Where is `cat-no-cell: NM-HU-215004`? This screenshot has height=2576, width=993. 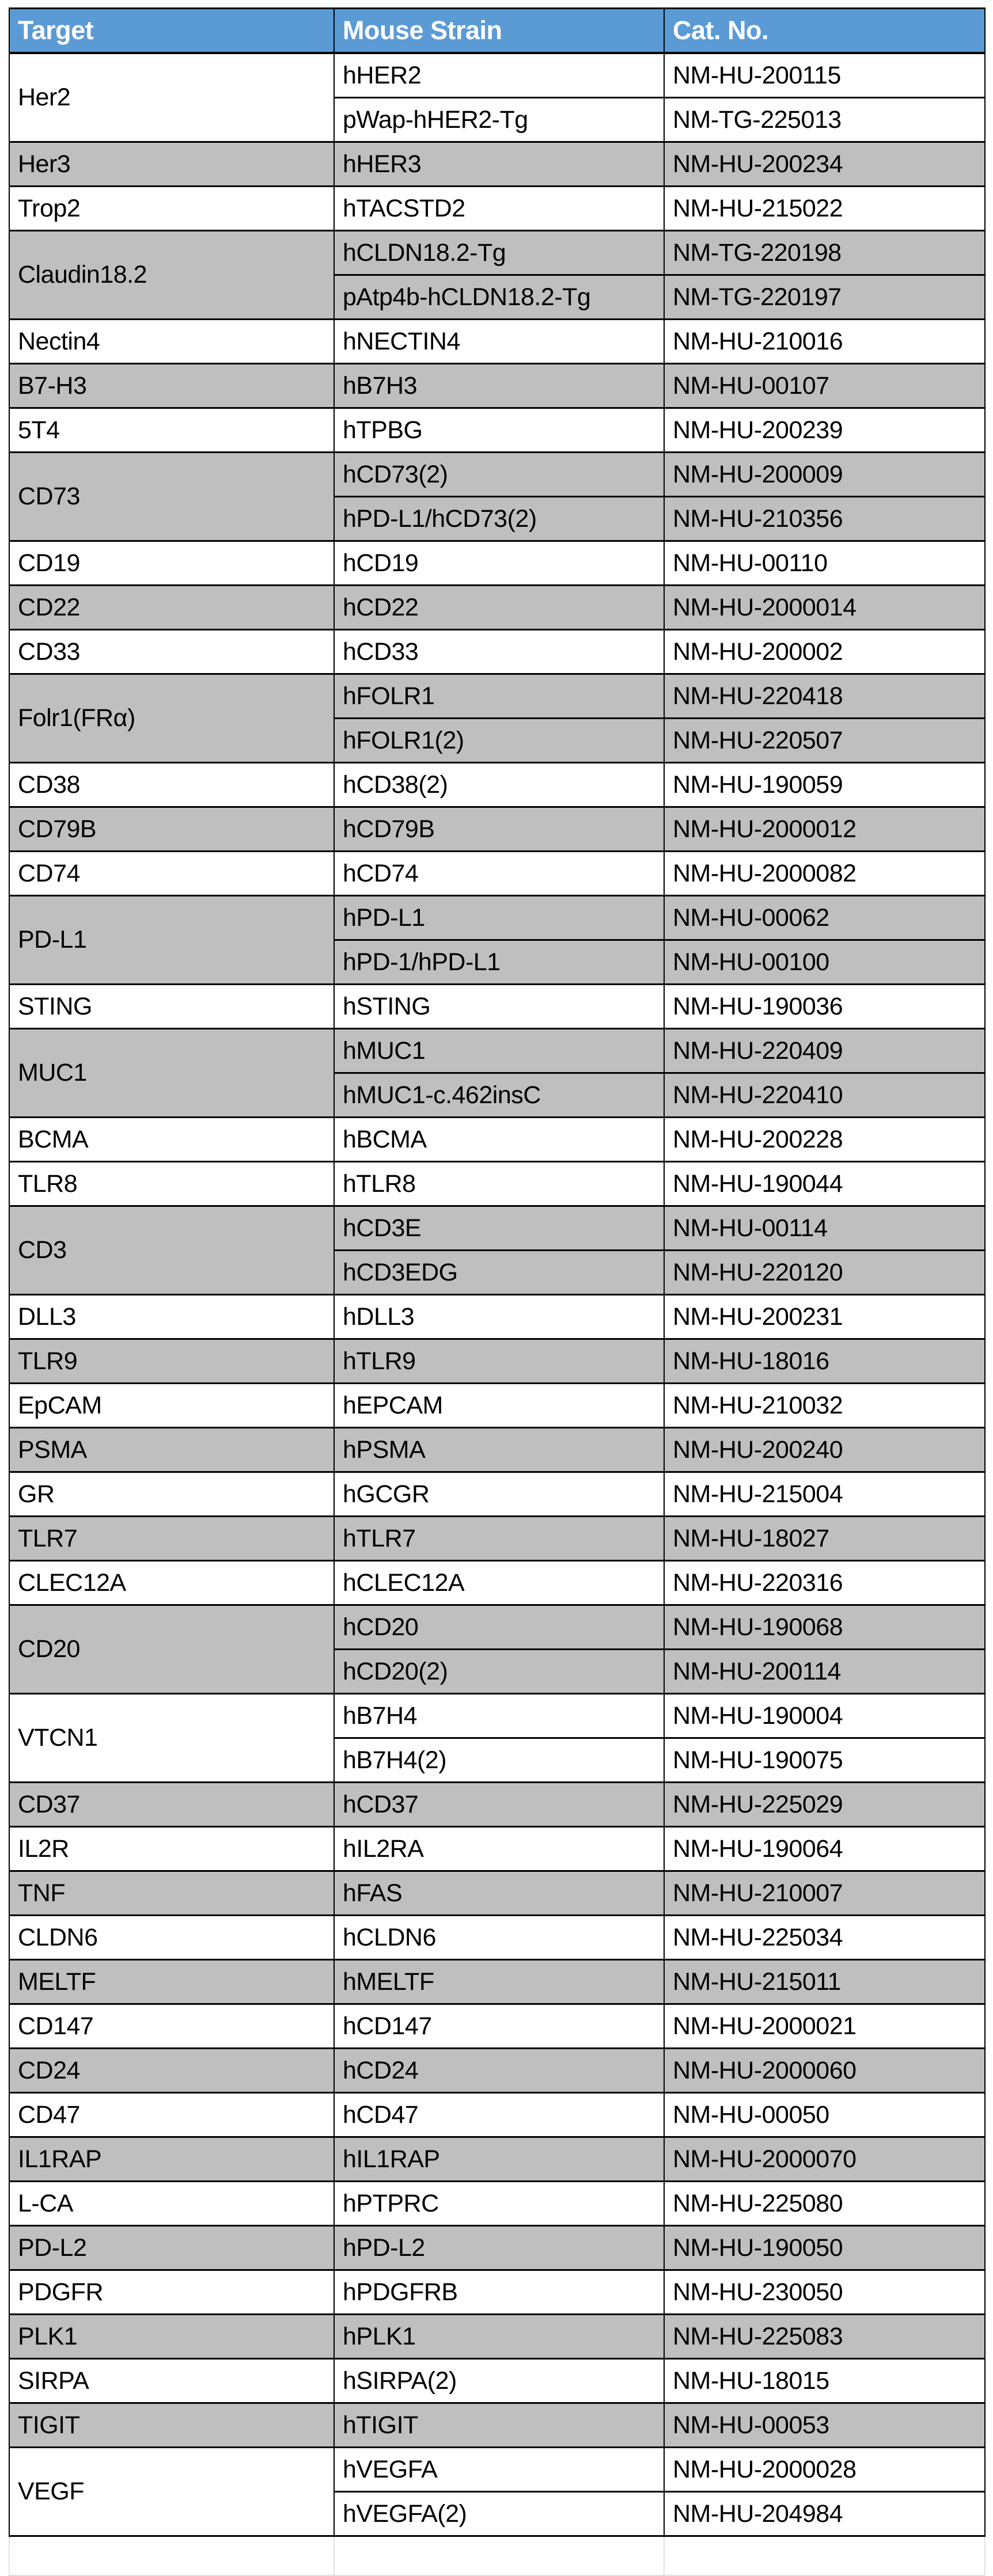
cat-no-cell: NM-HU-215004 is located at coordinates (825, 1494).